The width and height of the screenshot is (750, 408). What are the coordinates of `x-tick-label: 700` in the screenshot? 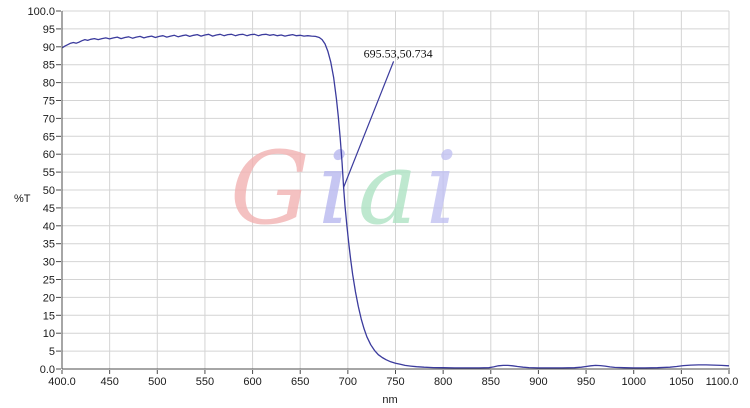 It's located at (348, 382).